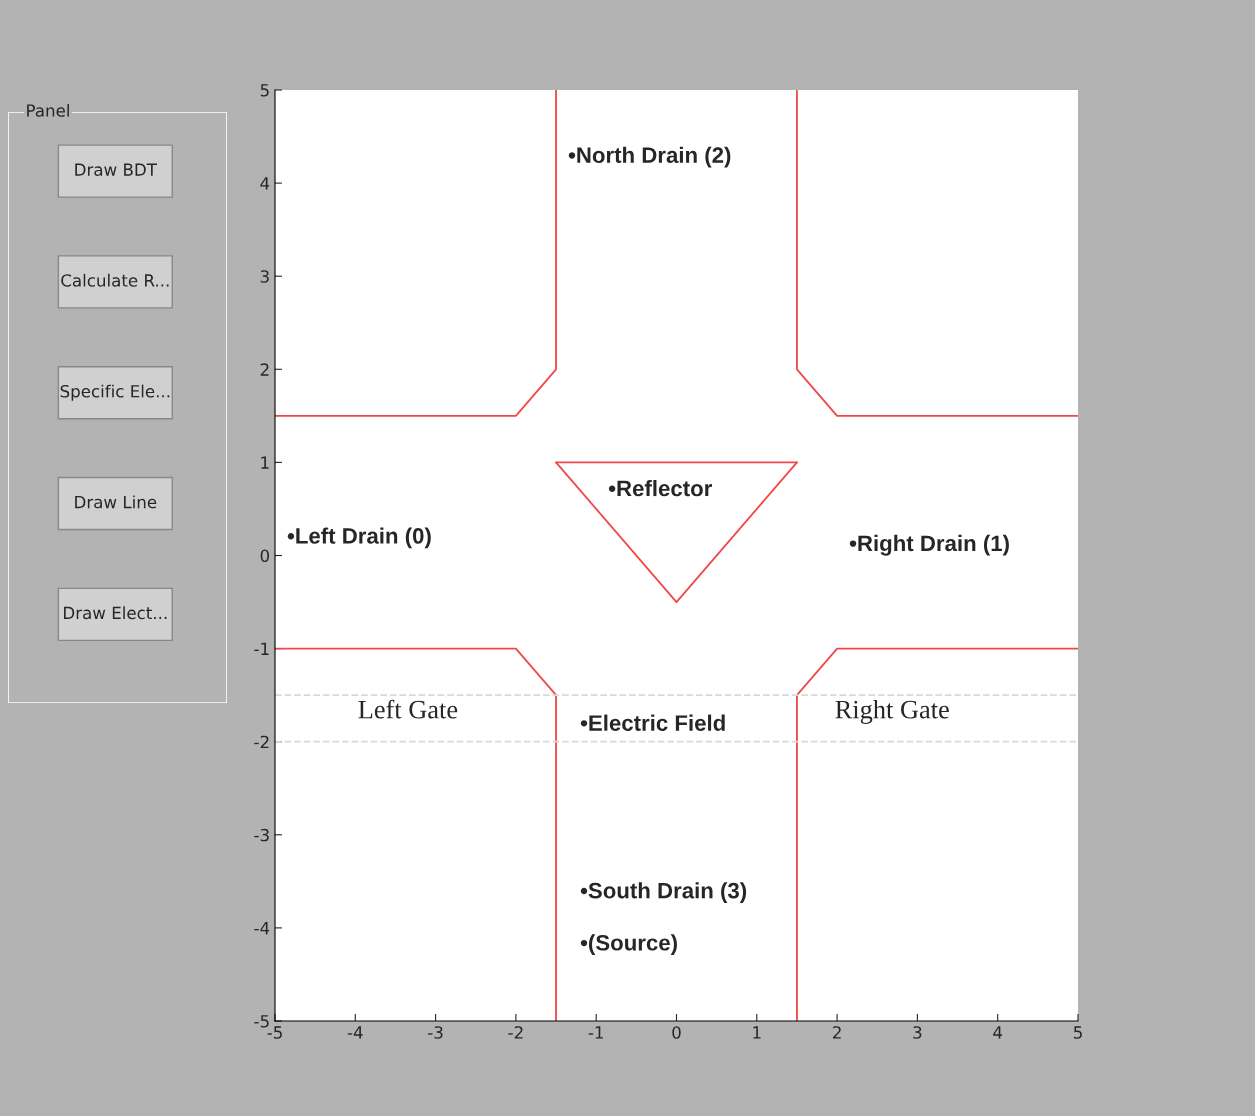 The height and width of the screenshot is (1116, 1255). I want to click on y-tick-label: -5, so click(261, 1021).